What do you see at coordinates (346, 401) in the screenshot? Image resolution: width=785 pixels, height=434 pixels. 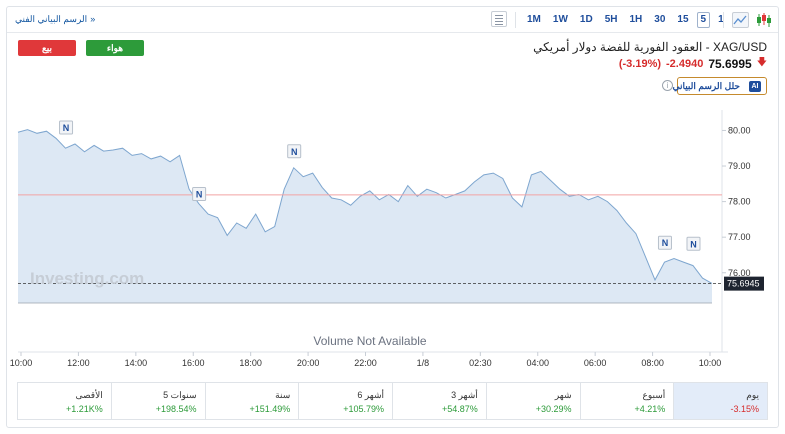 I see `performance-cell: 6 أشهر +105.79%` at bounding box center [346, 401].